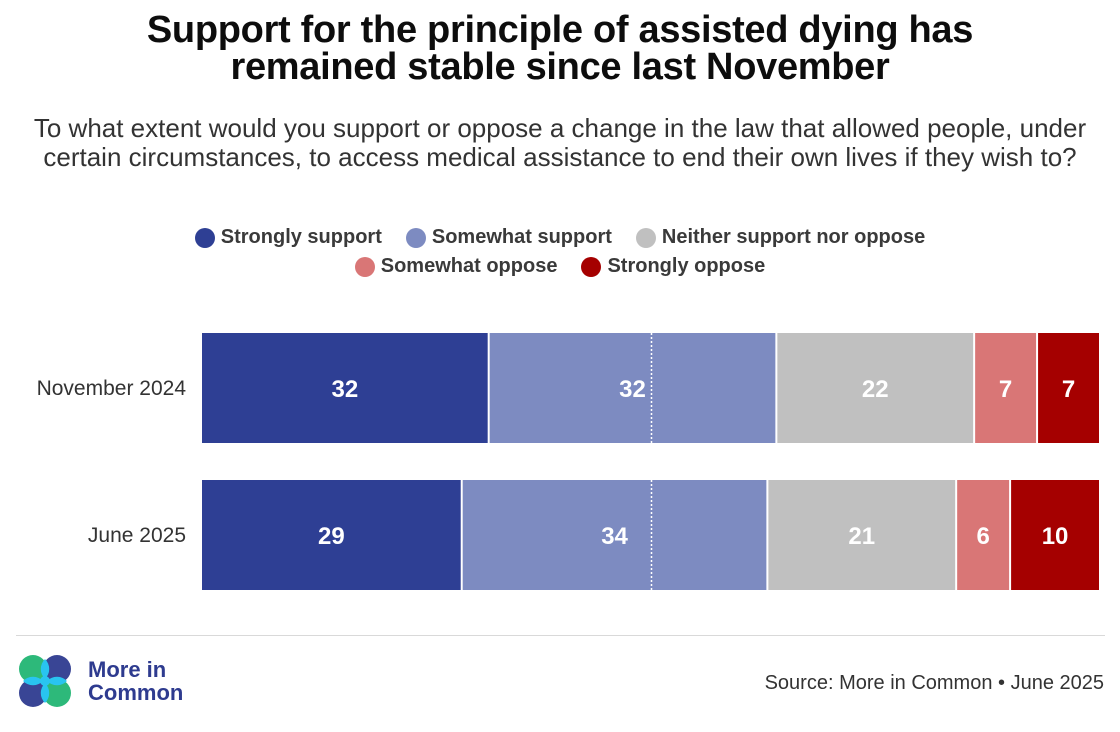 The image size is (1120, 732). I want to click on data-label: 34, so click(614, 536).